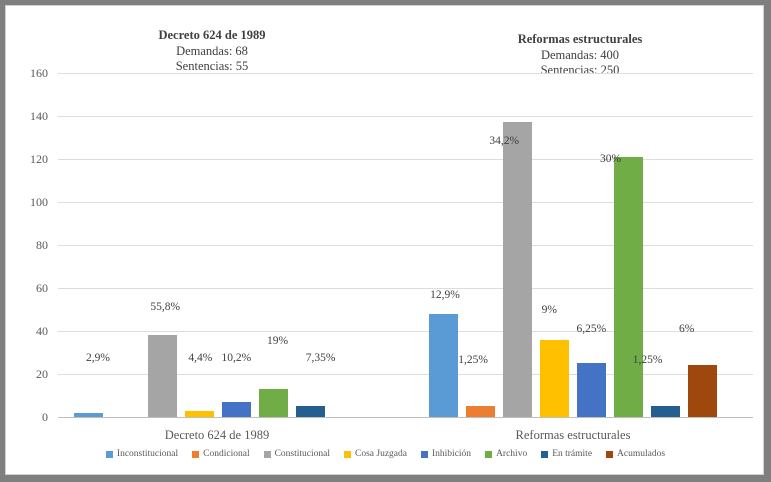  What do you see at coordinates (480, 412) in the screenshot?
I see `bar-condicional` at bounding box center [480, 412].